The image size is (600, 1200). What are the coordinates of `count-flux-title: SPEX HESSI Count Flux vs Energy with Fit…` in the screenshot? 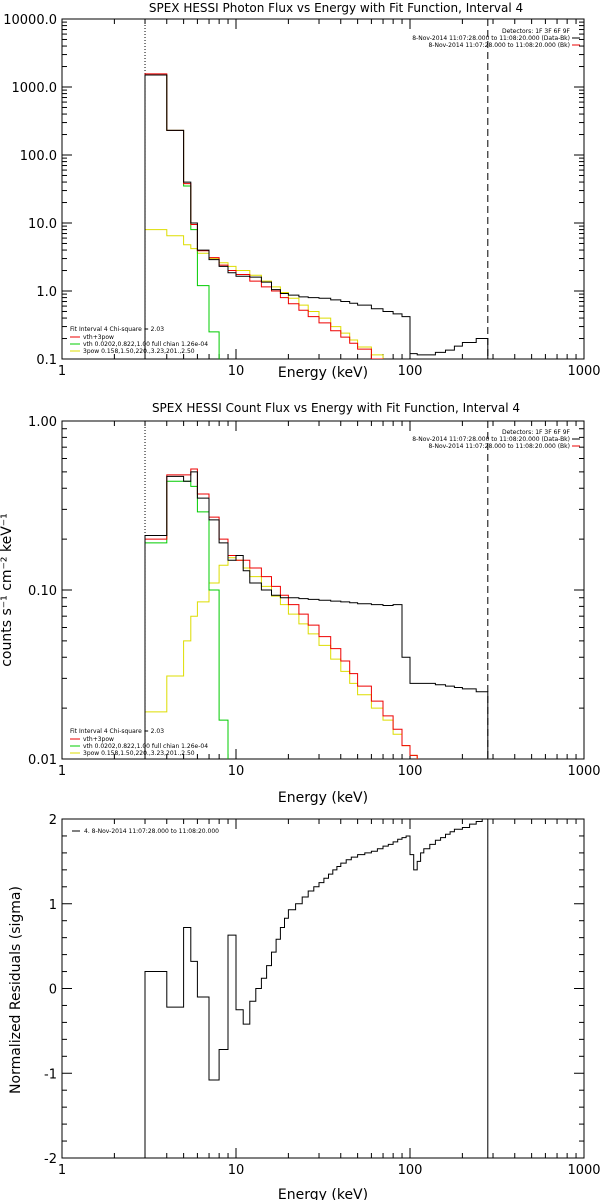 It's located at (336, 408).